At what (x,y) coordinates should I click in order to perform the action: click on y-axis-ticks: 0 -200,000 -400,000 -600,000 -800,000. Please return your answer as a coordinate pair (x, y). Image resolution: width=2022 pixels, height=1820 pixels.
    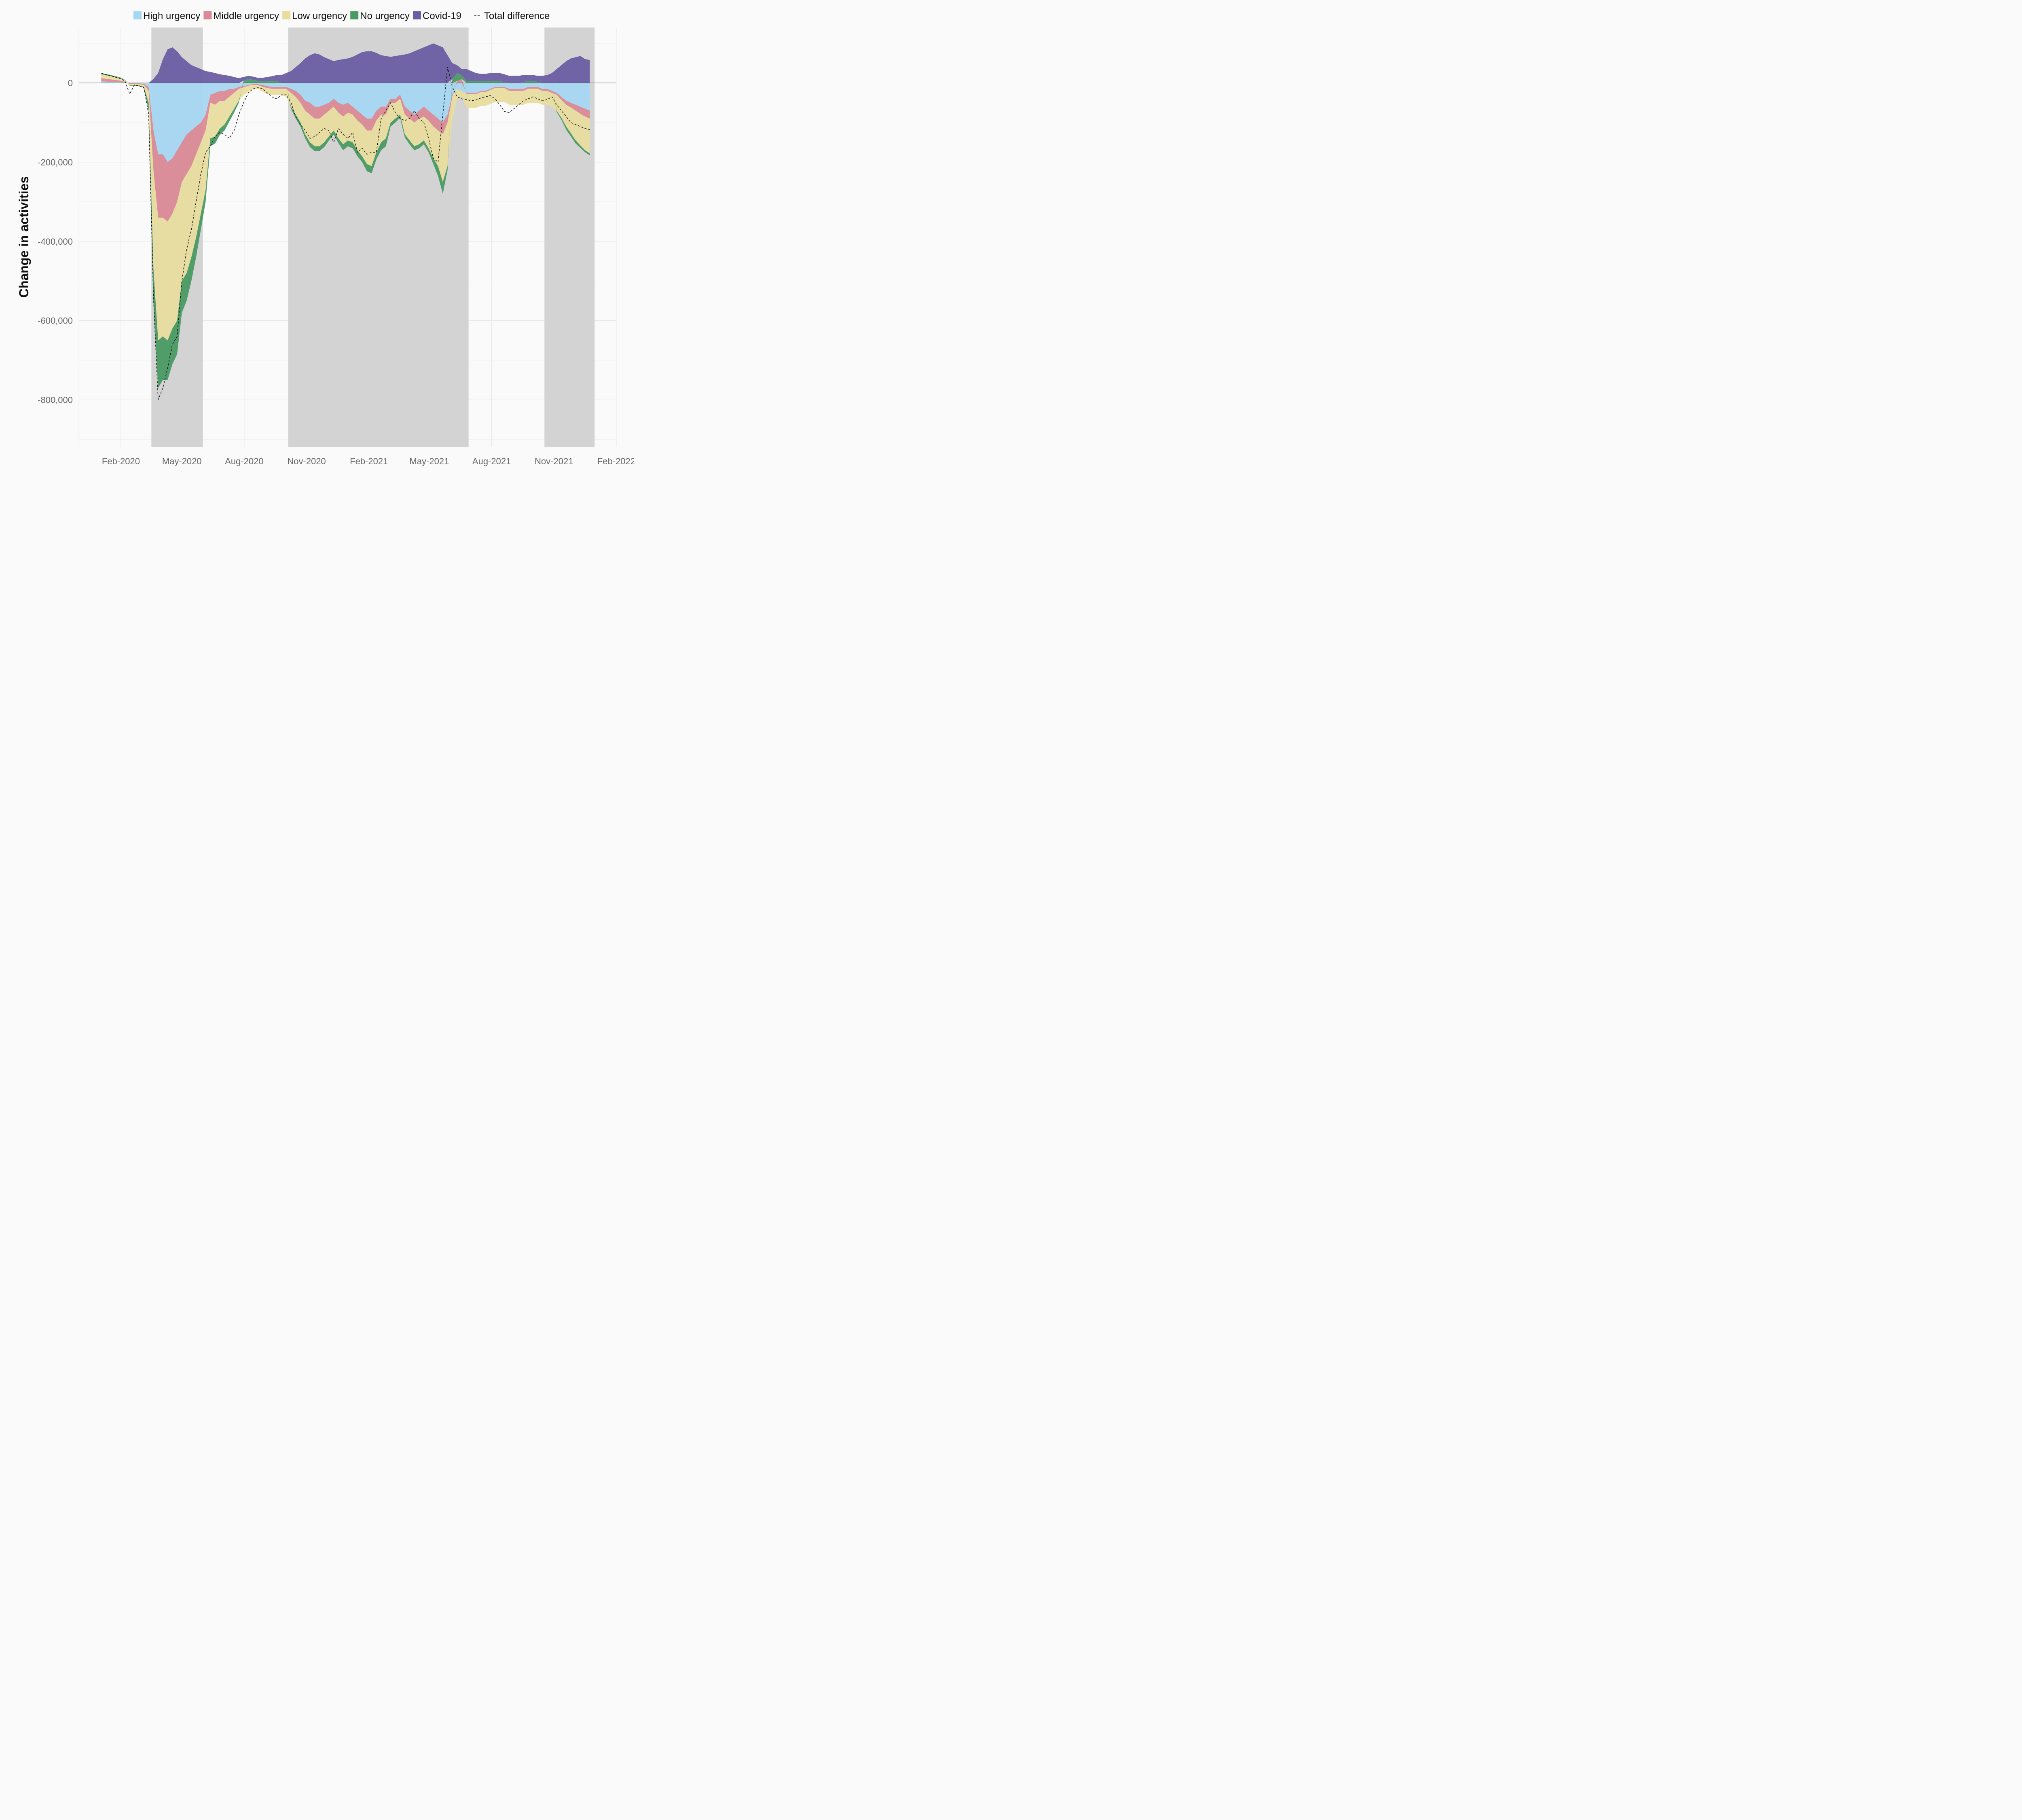
    Looking at the image, I should click on (55, 241).